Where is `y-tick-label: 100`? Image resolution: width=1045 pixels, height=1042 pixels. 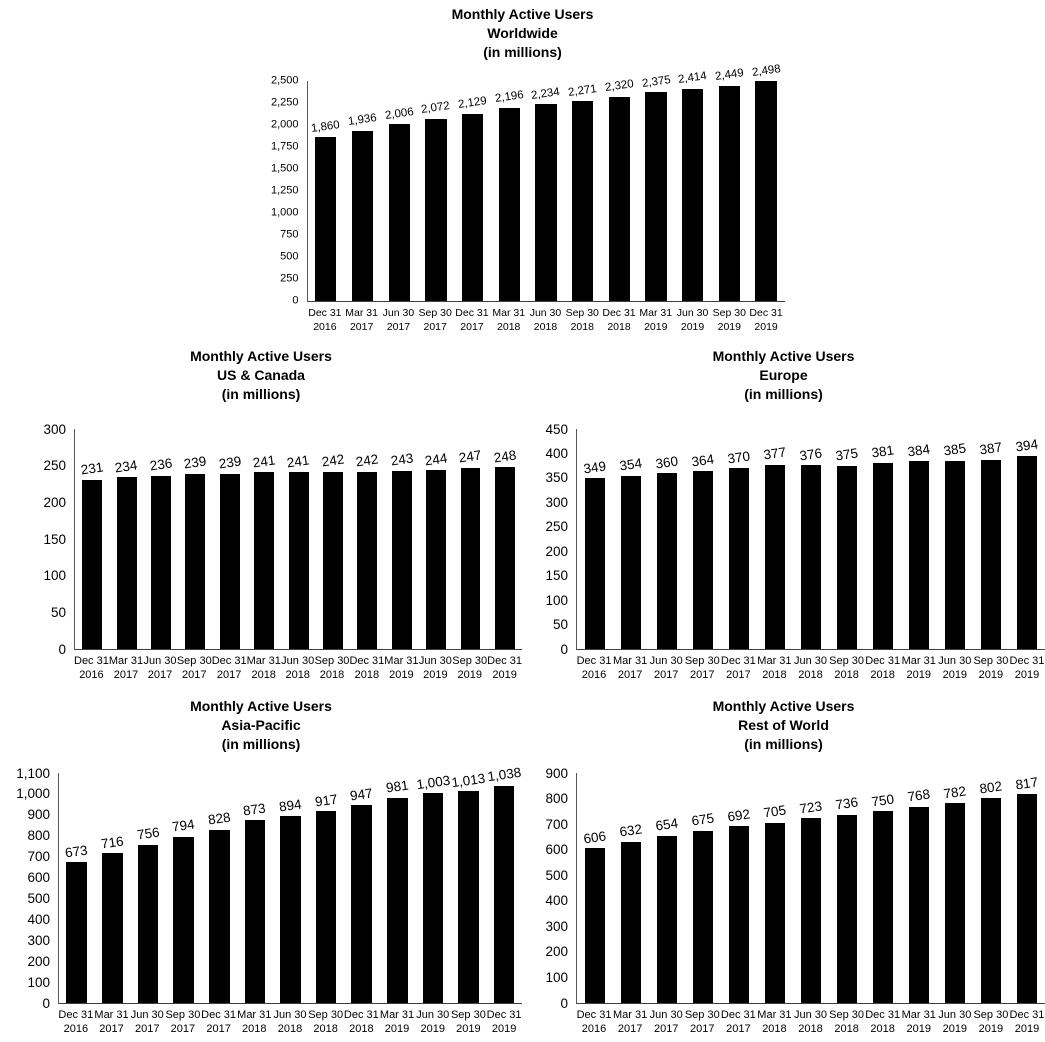 y-tick-label: 100 is located at coordinates (38, 982).